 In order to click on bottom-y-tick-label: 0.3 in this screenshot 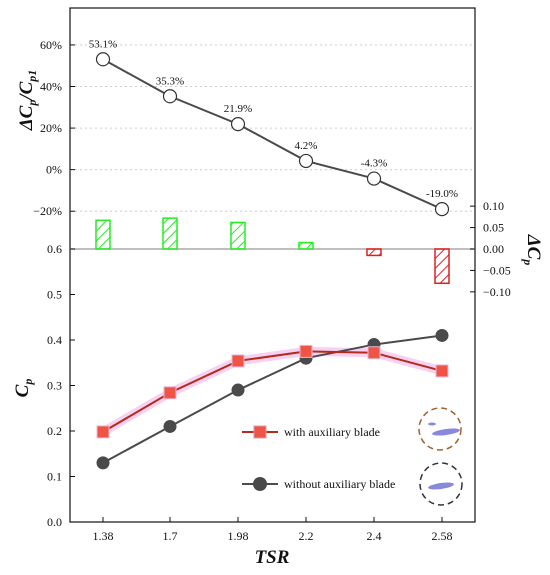, I will do `click(54, 386)`.